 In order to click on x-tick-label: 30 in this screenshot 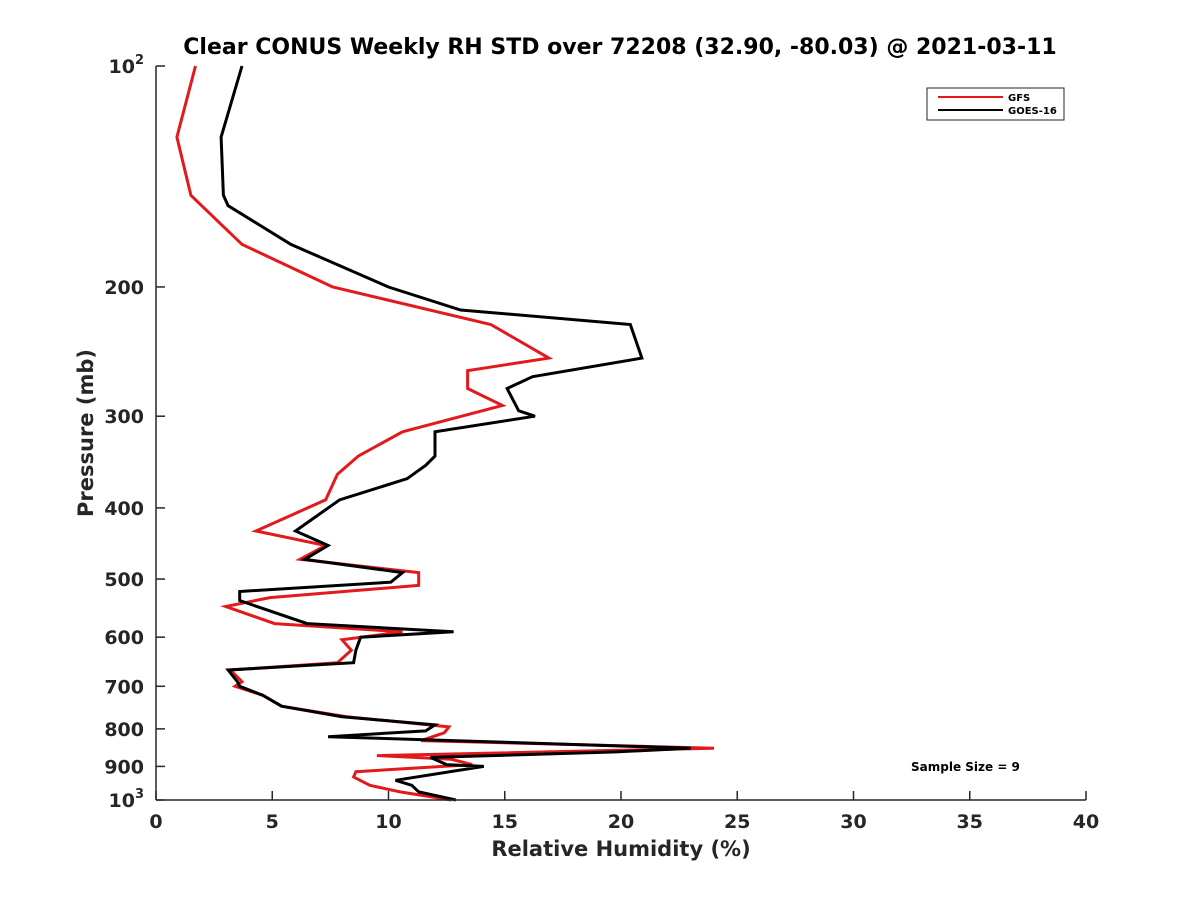, I will do `click(853, 822)`.